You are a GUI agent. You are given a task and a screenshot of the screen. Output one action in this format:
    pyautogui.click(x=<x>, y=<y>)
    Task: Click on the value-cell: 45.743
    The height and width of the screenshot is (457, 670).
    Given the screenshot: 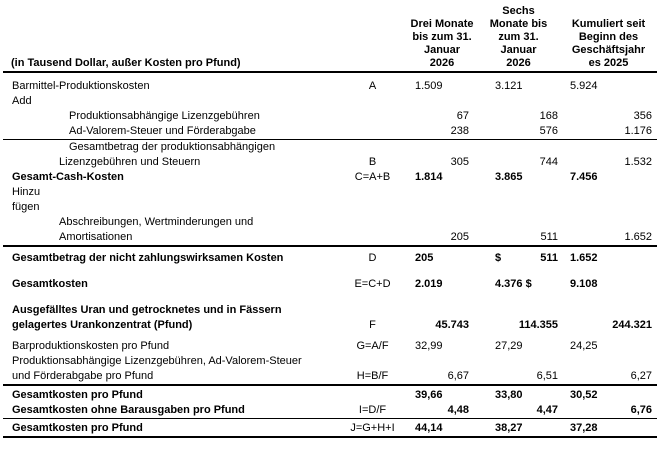 What is the action you would take?
    pyautogui.click(x=452, y=325)
    